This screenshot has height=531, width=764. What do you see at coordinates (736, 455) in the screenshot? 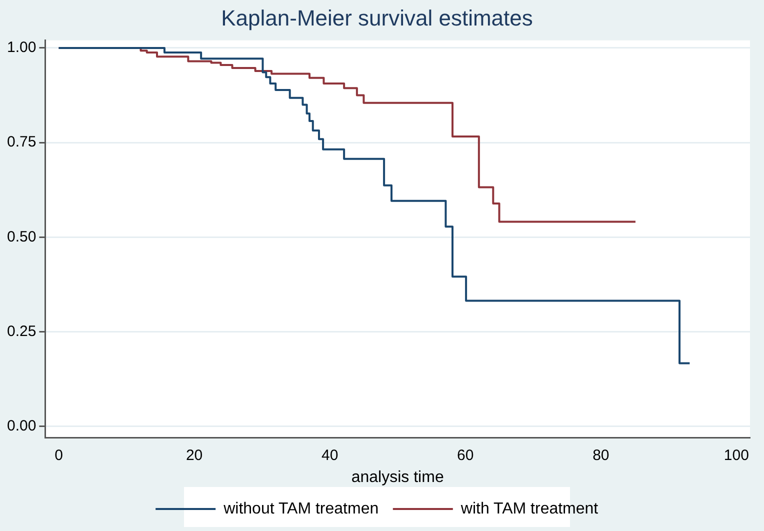
I see `x-tick-label: 100` at bounding box center [736, 455].